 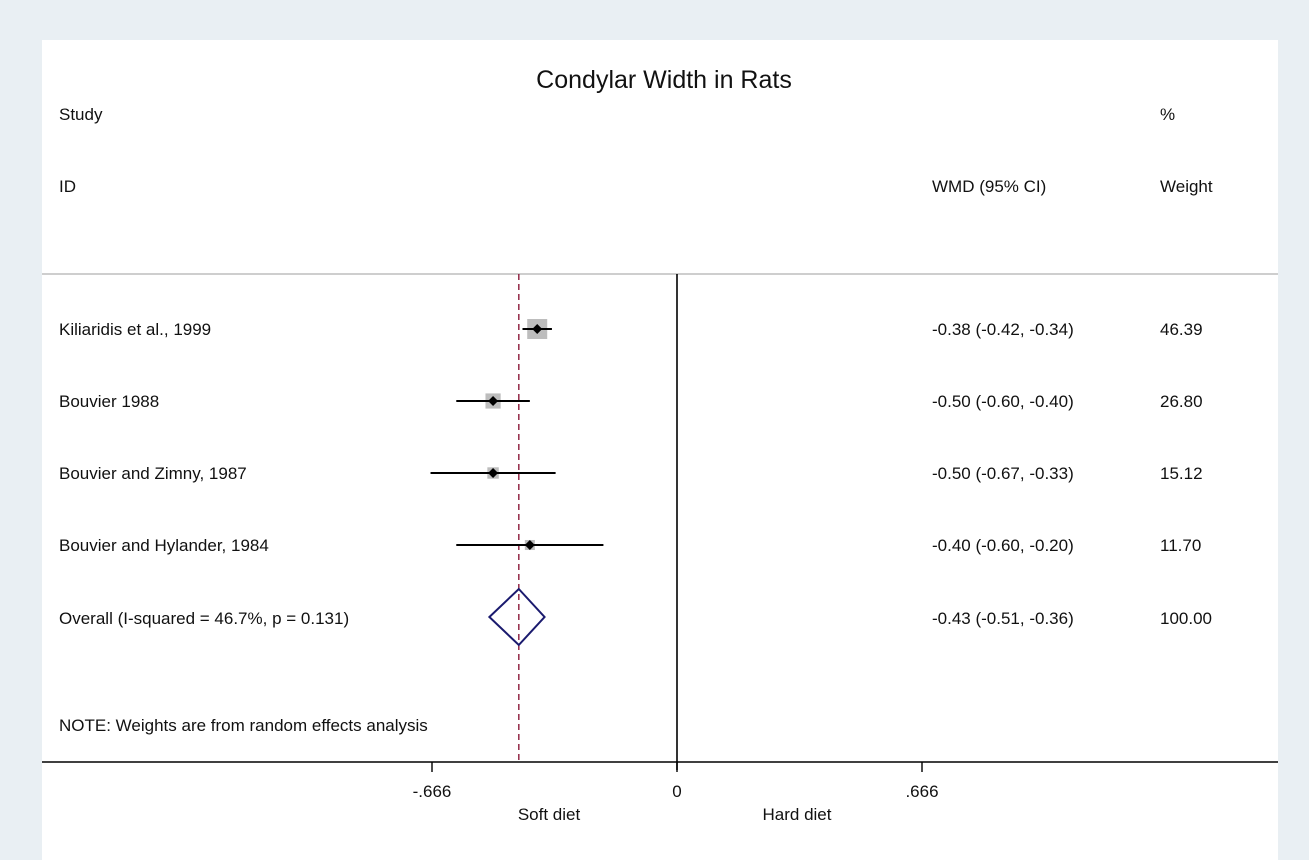 What do you see at coordinates (1003, 618) in the screenshot?
I see `overall-effect-text: -0.43 (-0.51, -0.36)` at bounding box center [1003, 618].